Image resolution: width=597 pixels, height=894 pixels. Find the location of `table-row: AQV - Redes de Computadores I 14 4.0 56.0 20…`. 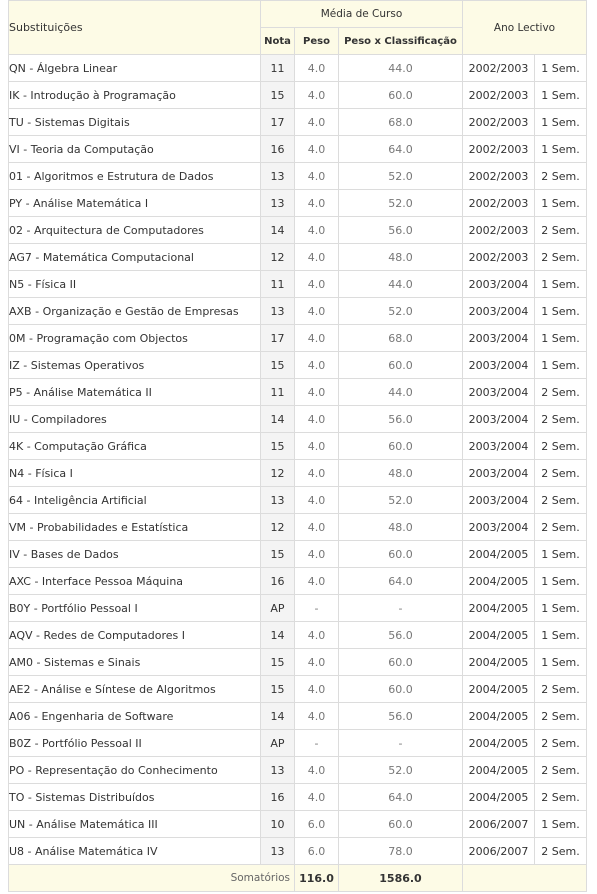

table-row: AQV - Redes de Computadores I 14 4.0 56.0 20… is located at coordinates (297, 635).